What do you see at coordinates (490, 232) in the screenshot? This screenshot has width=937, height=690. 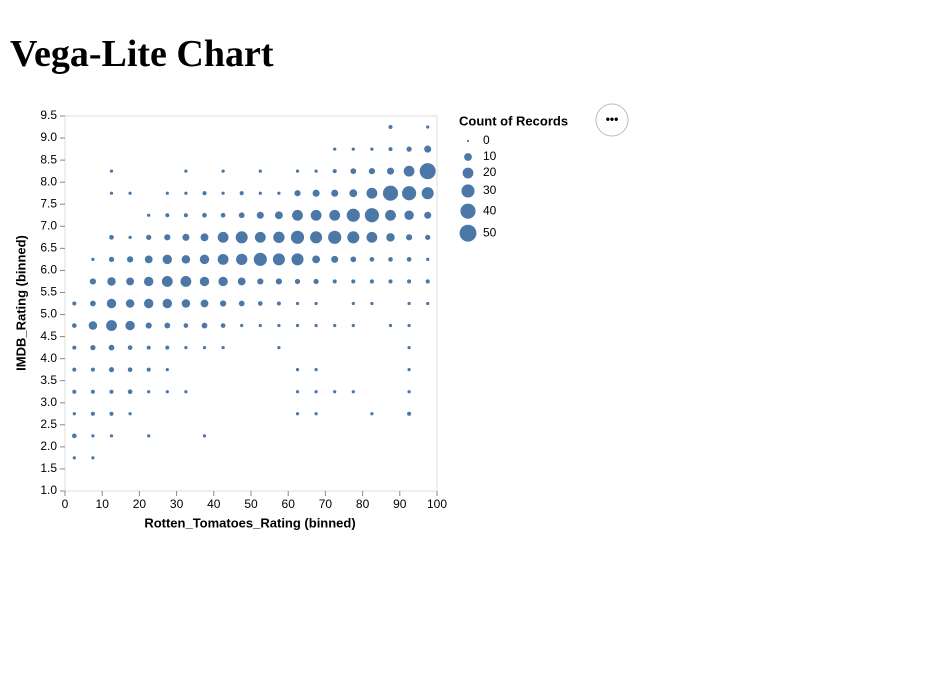 I see `legend-label: 50` at bounding box center [490, 232].